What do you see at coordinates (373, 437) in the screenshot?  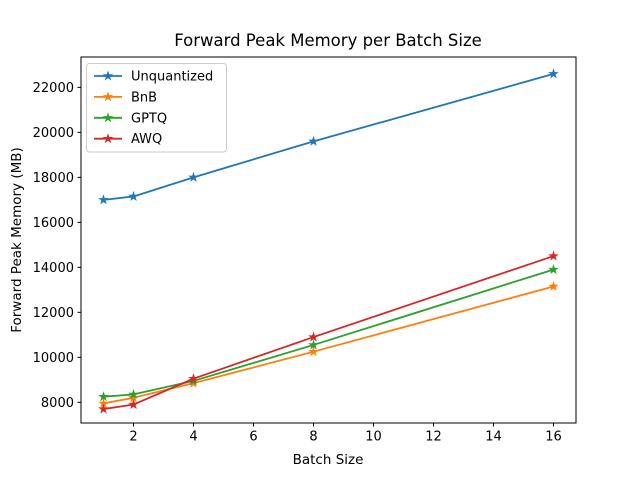 I see `x-tick-label: 10` at bounding box center [373, 437].